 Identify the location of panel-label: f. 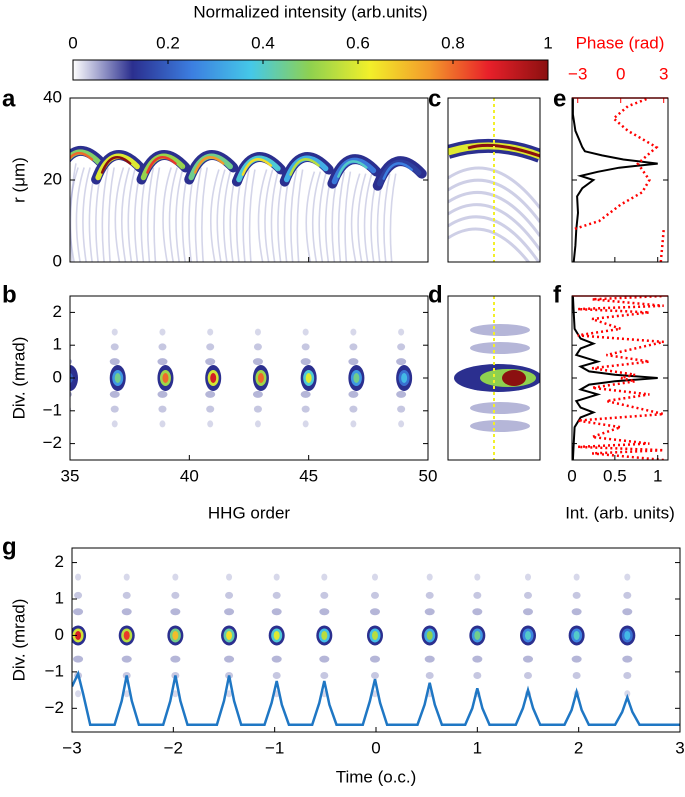
(557, 294).